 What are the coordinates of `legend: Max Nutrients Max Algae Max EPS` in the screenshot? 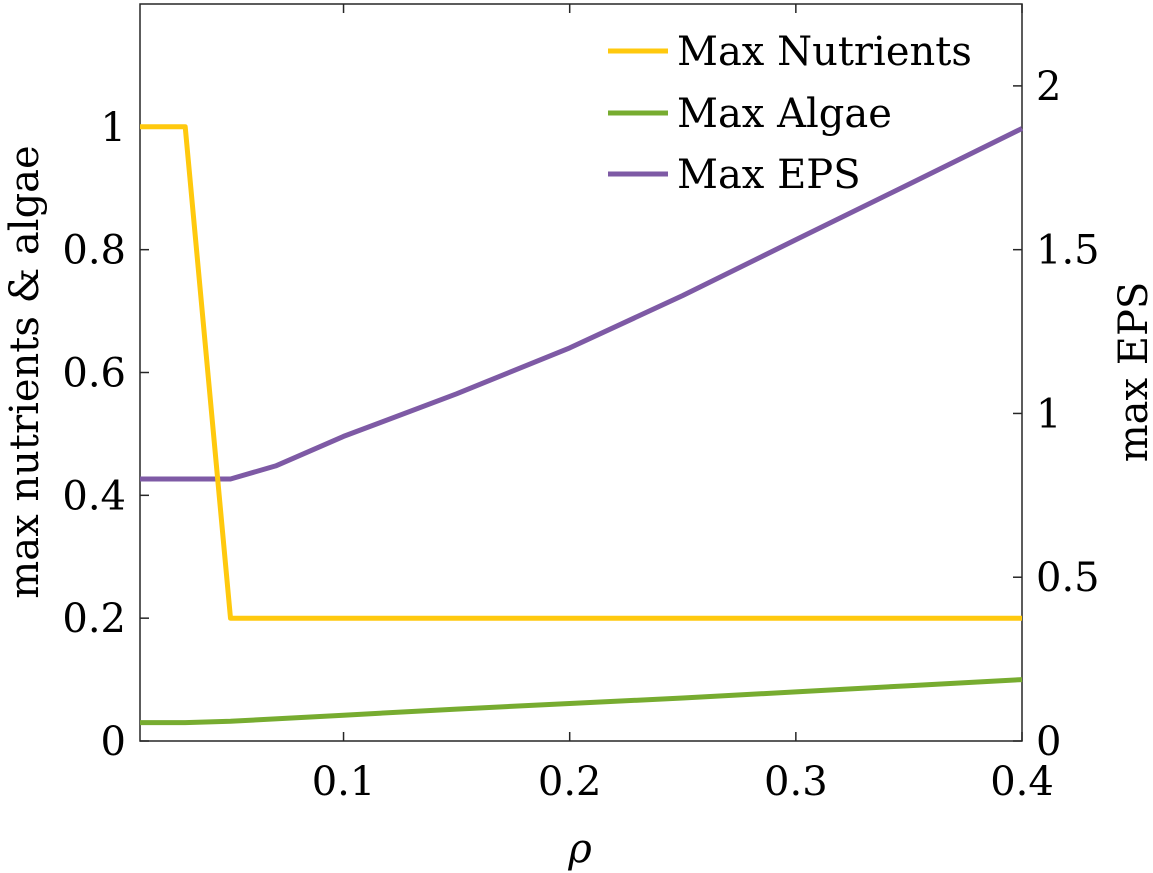 It's located at (790, 113).